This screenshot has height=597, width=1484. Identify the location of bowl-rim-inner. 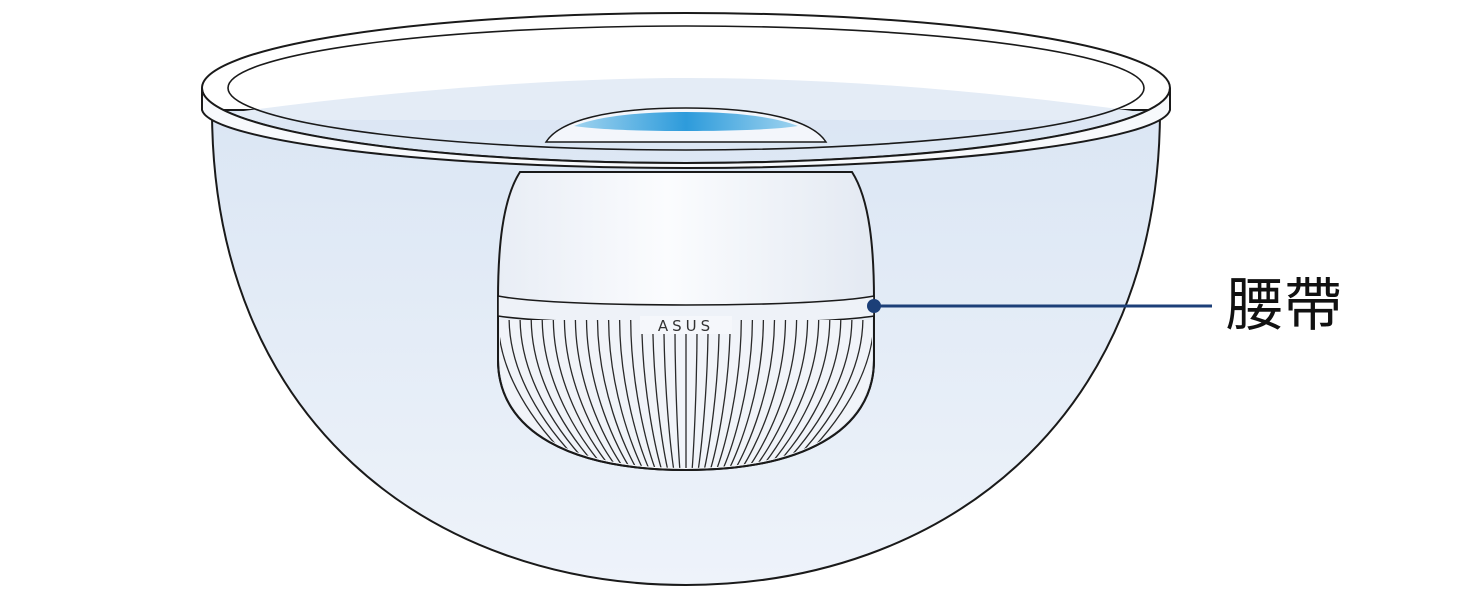
(686, 88).